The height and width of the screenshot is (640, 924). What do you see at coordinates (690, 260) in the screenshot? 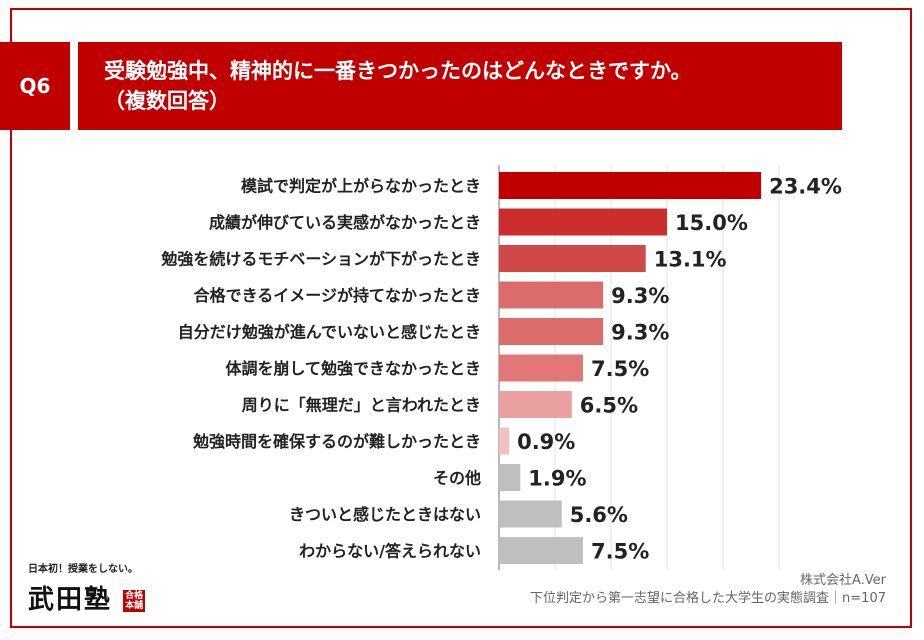
I see `value-label: 13.1%` at bounding box center [690, 260].